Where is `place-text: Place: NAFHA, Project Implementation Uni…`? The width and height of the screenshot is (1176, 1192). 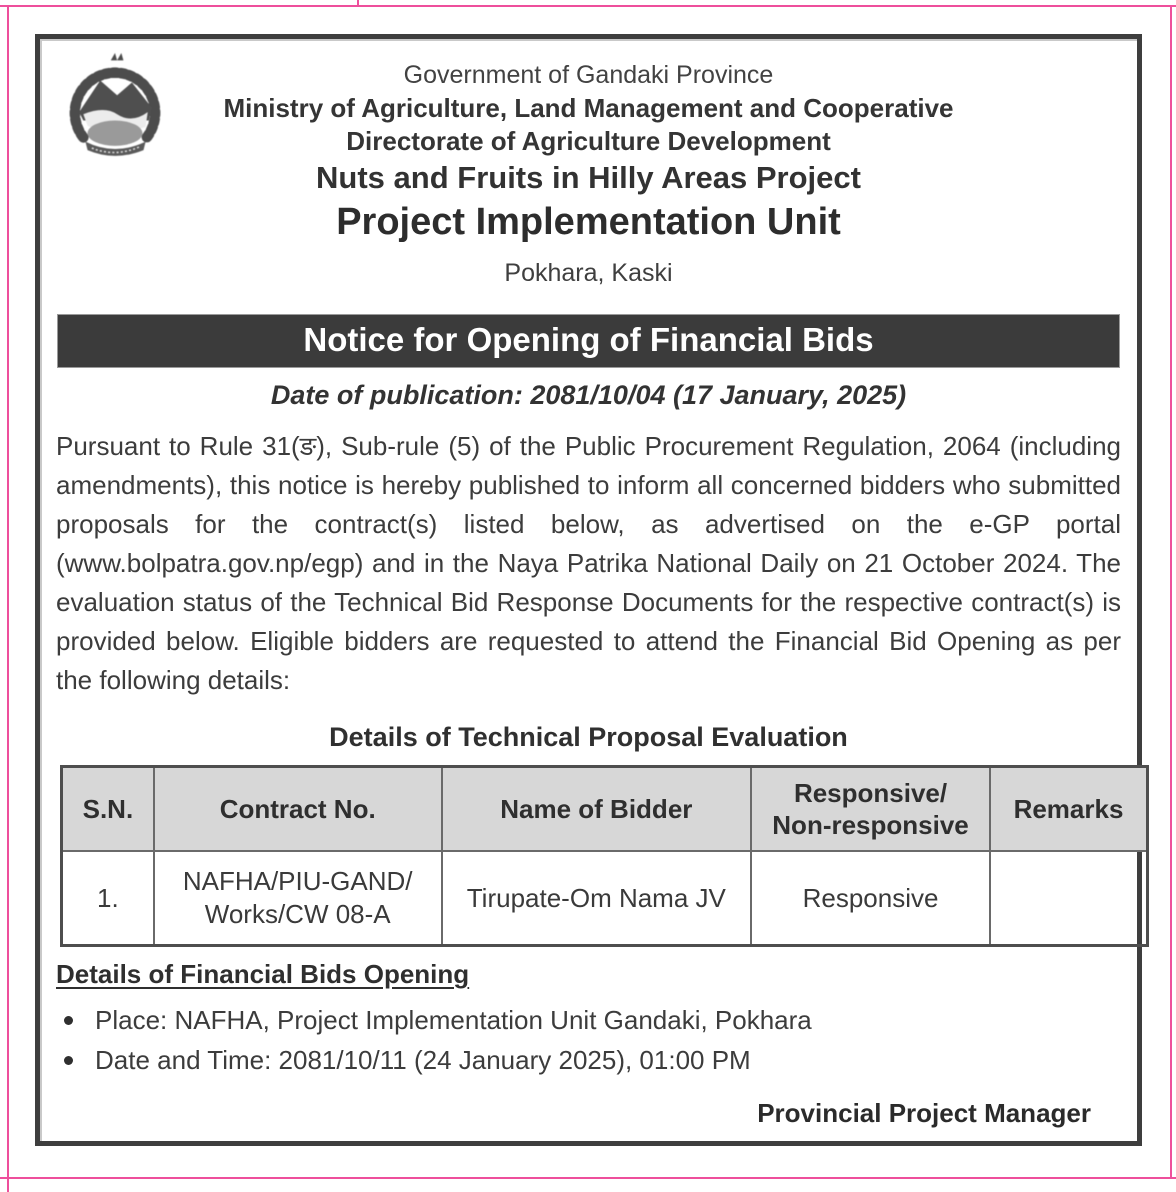 place-text: Place: NAFHA, Project Implementation Uni… is located at coordinates (453, 1020).